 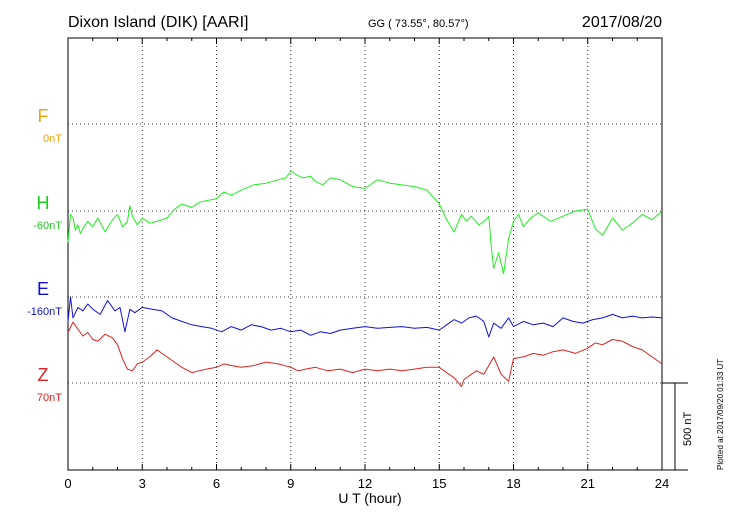 What do you see at coordinates (513, 483) in the screenshot?
I see `x-tick-label: 18` at bounding box center [513, 483].